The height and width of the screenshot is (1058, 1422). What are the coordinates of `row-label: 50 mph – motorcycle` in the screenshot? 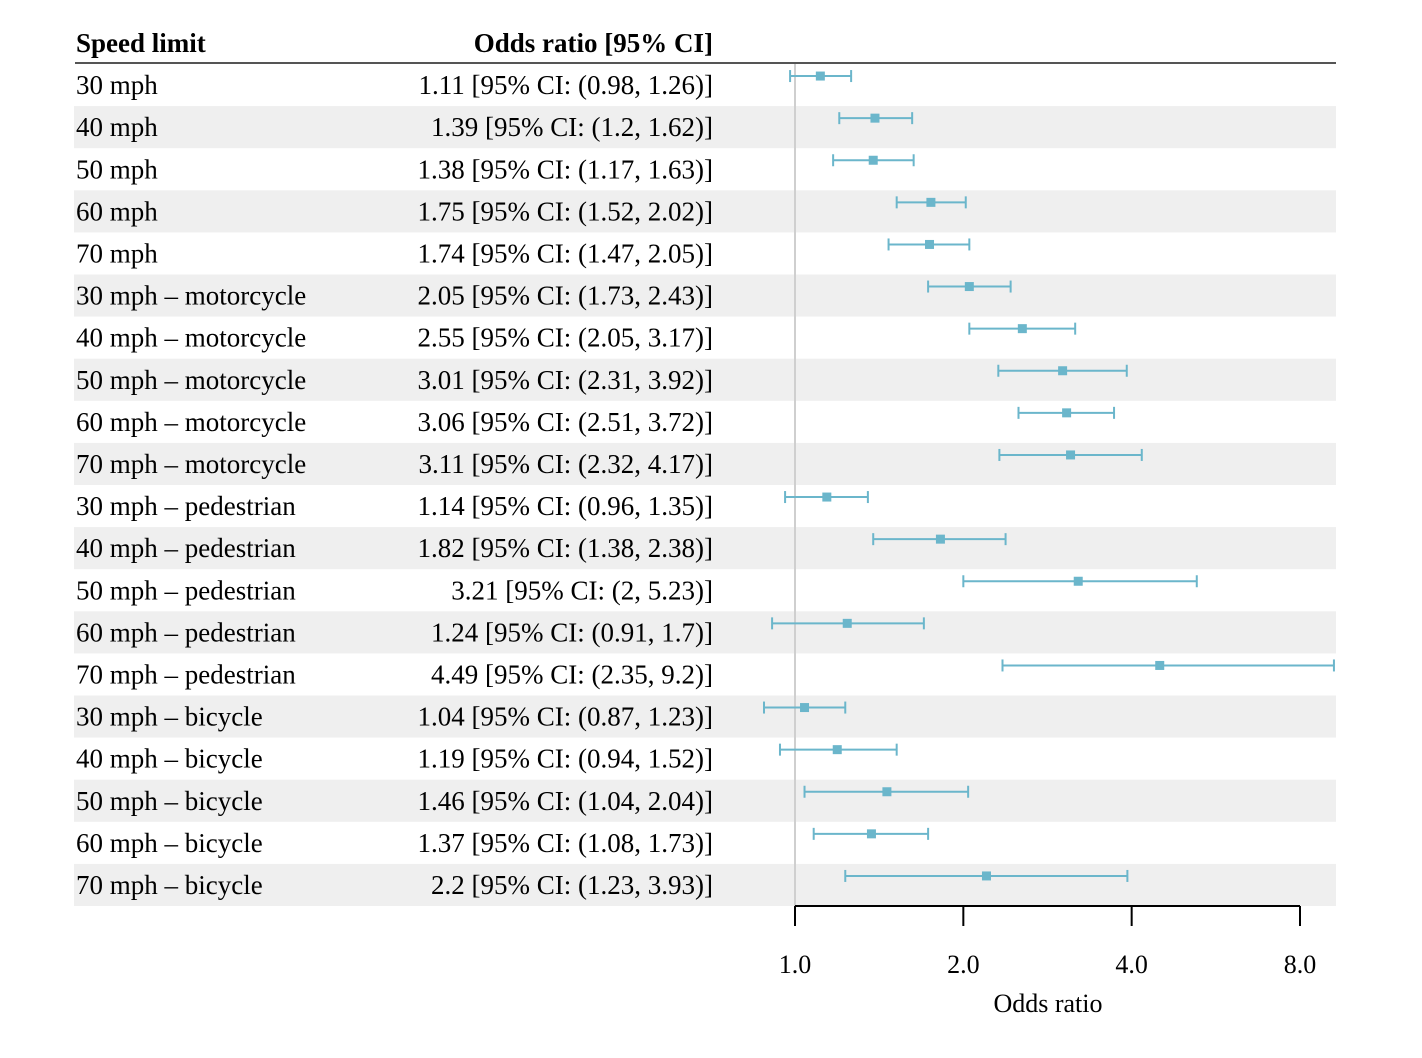 It's located at (191, 380).